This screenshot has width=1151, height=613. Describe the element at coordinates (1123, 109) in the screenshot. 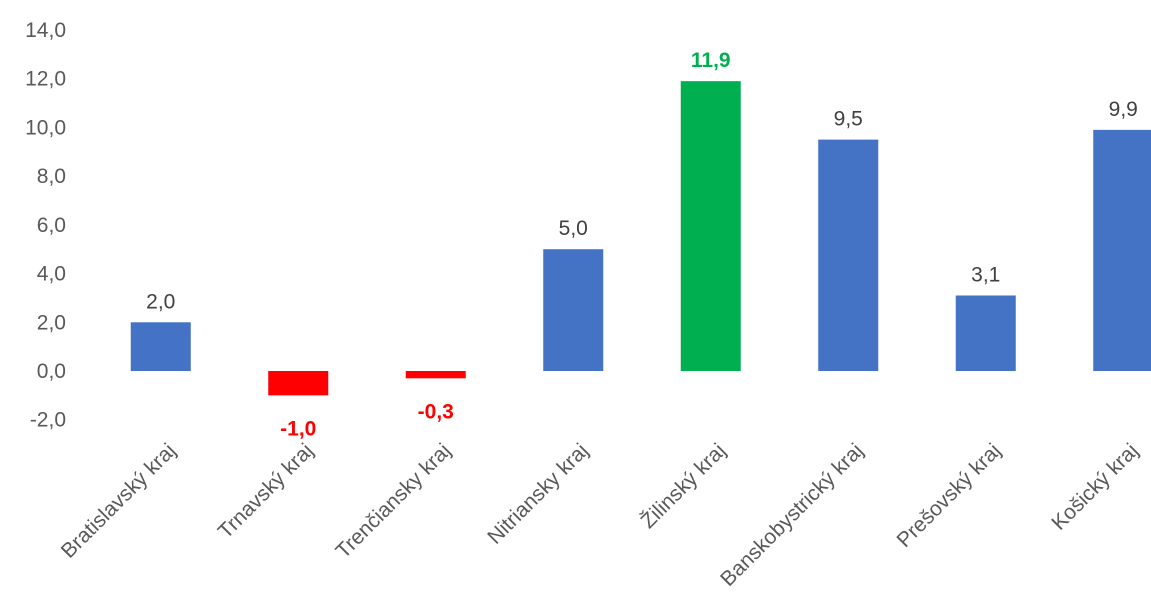

I see `data-label: 9,9` at that location.